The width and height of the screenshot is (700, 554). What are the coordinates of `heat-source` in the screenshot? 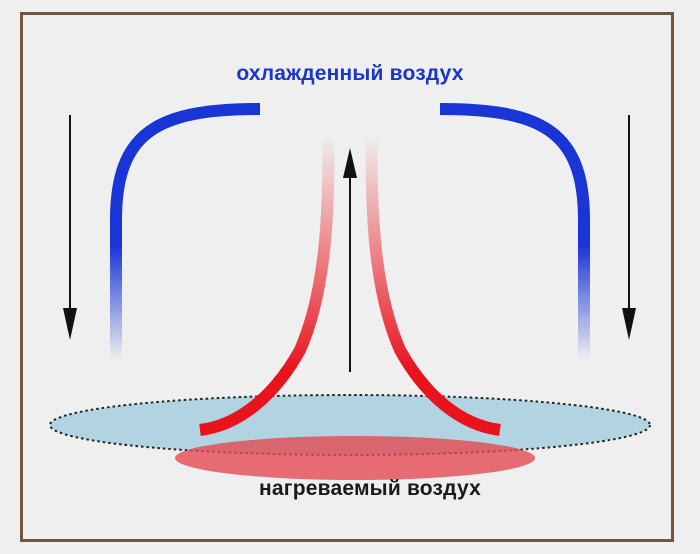 It's located at (355, 458).